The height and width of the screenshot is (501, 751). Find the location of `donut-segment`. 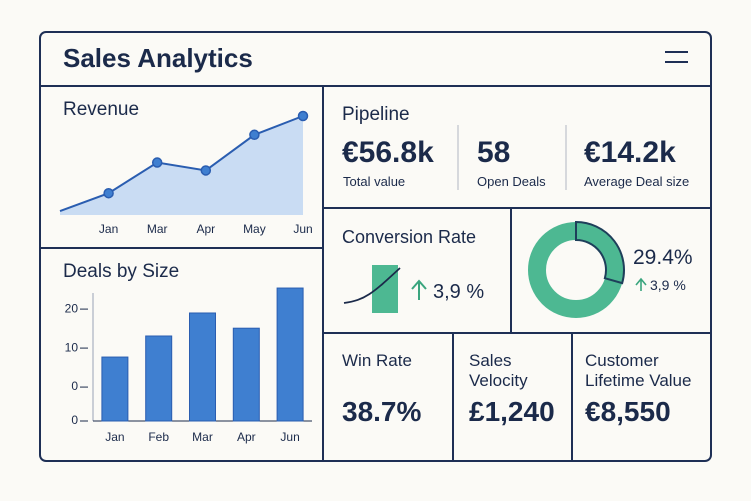

donut-segment is located at coordinates (600, 252).